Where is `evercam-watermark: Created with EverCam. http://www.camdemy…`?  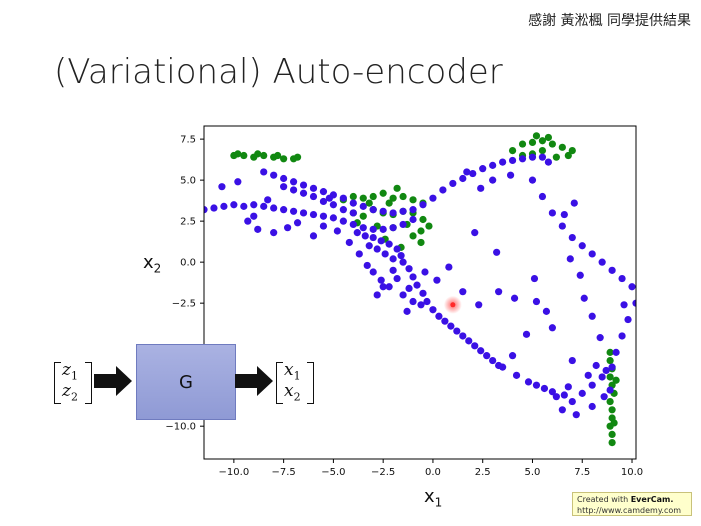 evercam-watermark: Created with EverCam. http://www.camdemy… is located at coordinates (632, 504).